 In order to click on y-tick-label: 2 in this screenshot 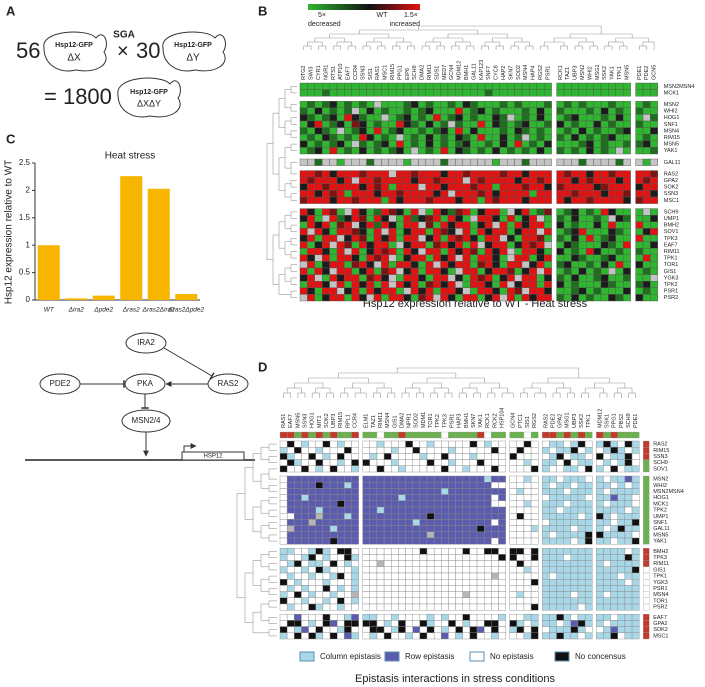, I will do `click(28, 190)`.